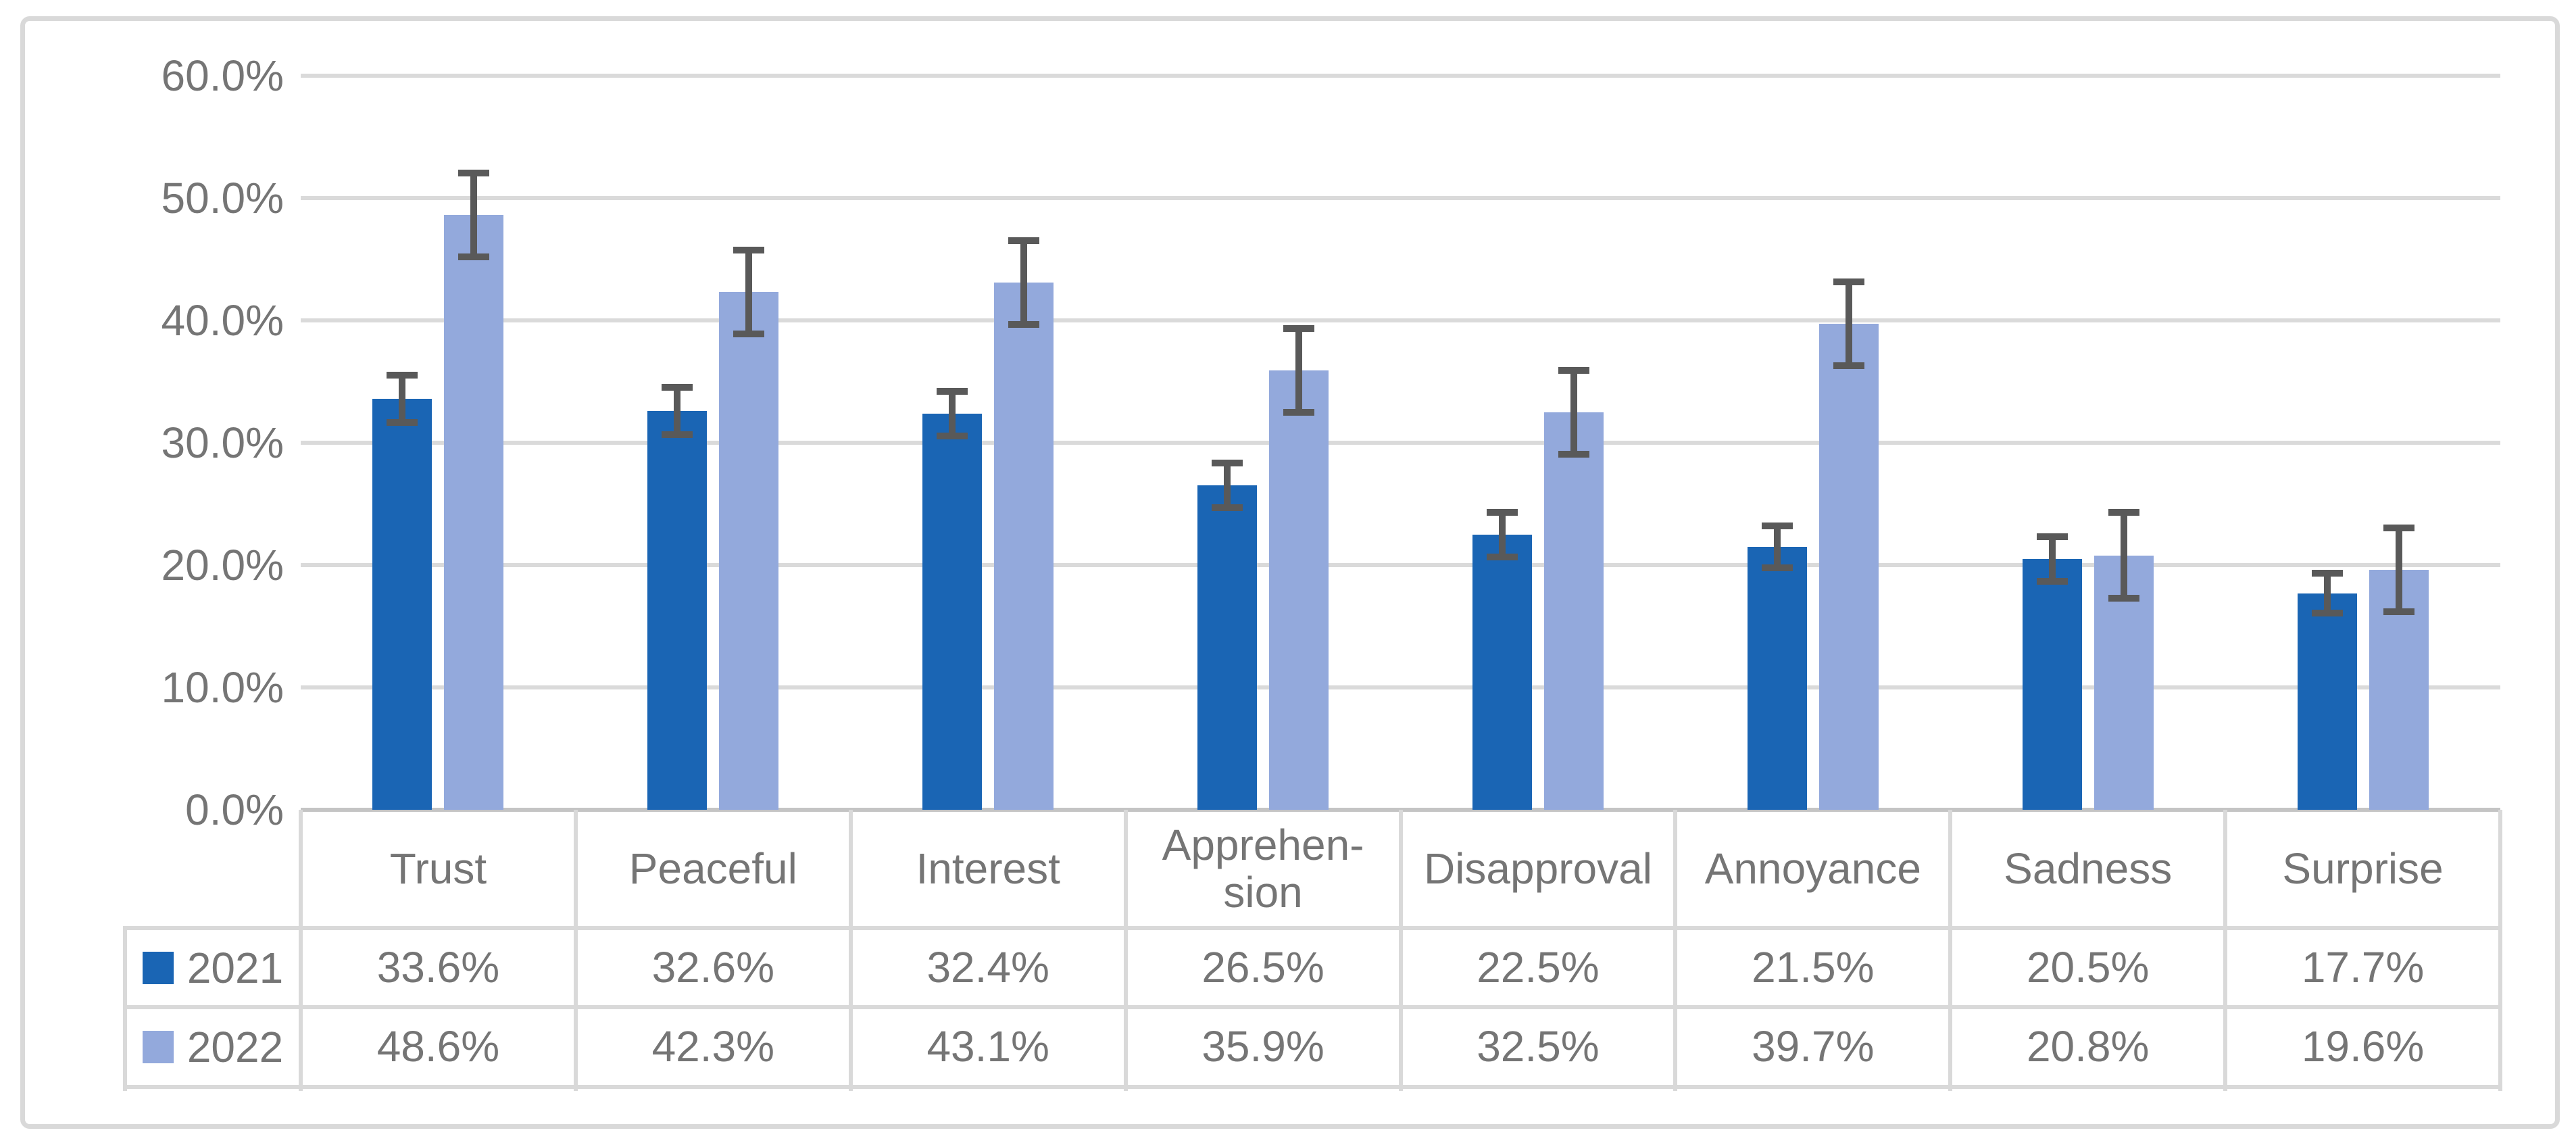 The height and width of the screenshot is (1141, 2576). I want to click on category-header-annoyance: Annoyance, so click(1813, 869).